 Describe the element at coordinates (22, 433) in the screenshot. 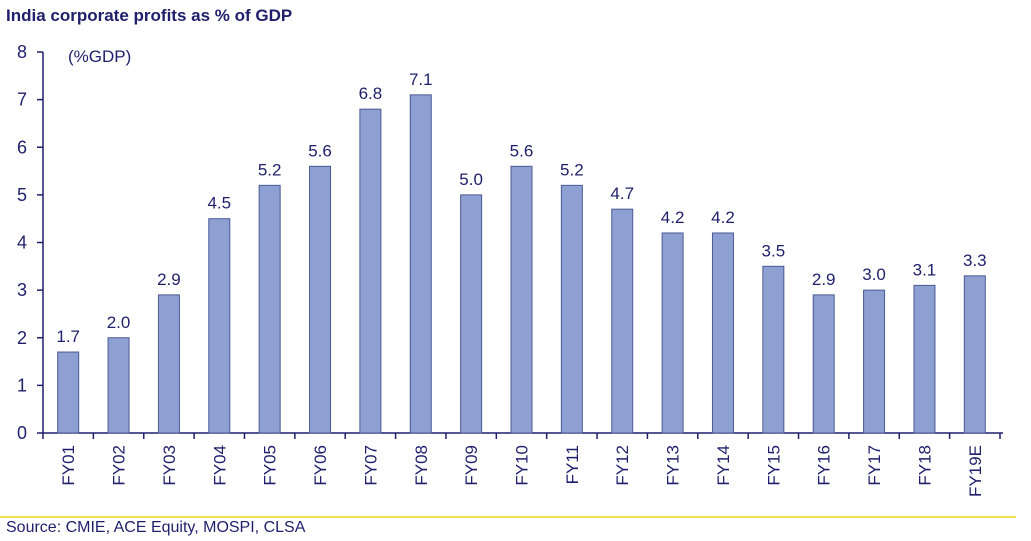

I see `y-tick-label: 0` at that location.